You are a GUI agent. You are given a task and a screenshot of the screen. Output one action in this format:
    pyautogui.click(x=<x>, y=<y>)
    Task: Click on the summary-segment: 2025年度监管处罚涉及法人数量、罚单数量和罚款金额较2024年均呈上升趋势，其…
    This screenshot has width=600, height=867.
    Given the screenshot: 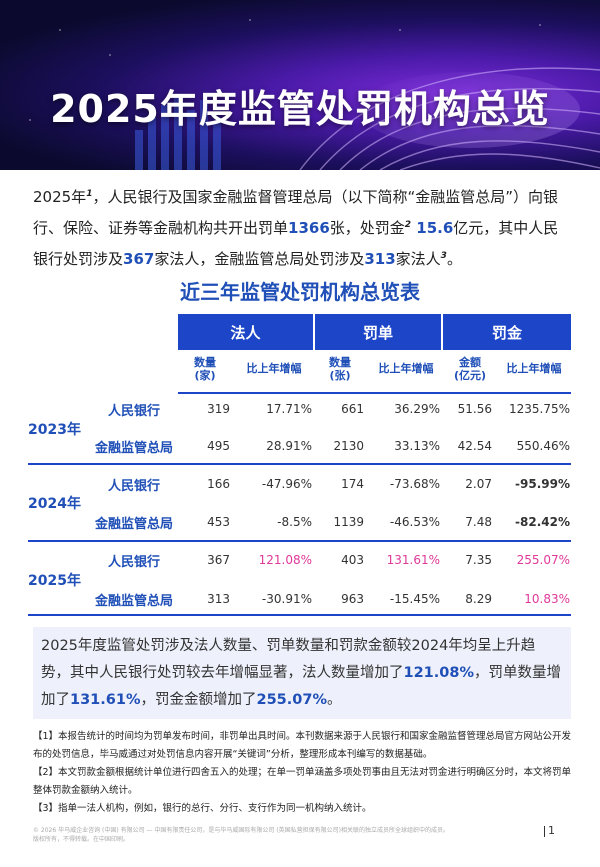 What is the action you would take?
    pyautogui.click(x=288, y=659)
    